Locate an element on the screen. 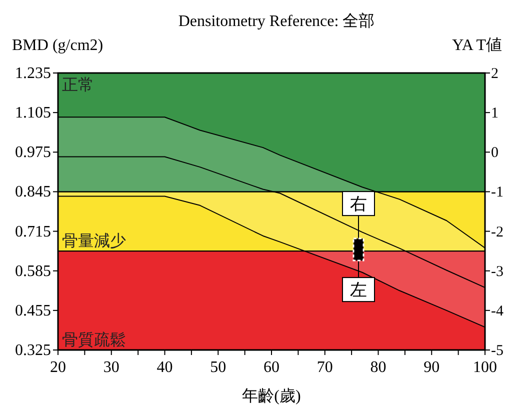 This screenshot has width=506, height=408. x-tick-label: 20 is located at coordinates (58, 367).